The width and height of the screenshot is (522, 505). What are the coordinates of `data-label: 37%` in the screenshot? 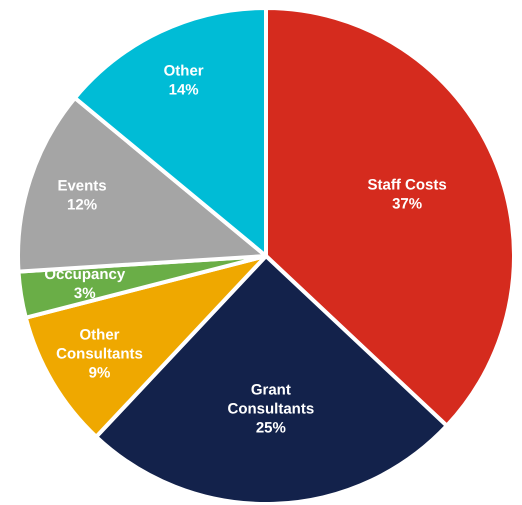 It's located at (407, 203).